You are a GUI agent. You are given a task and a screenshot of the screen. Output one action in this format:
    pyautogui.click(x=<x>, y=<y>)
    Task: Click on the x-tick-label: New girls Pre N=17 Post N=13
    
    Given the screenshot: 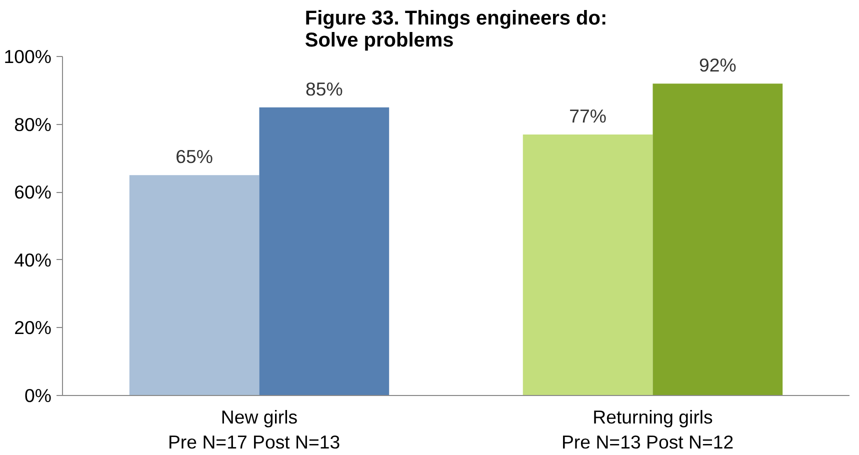 What is the action you would take?
    pyautogui.click(x=254, y=429)
    